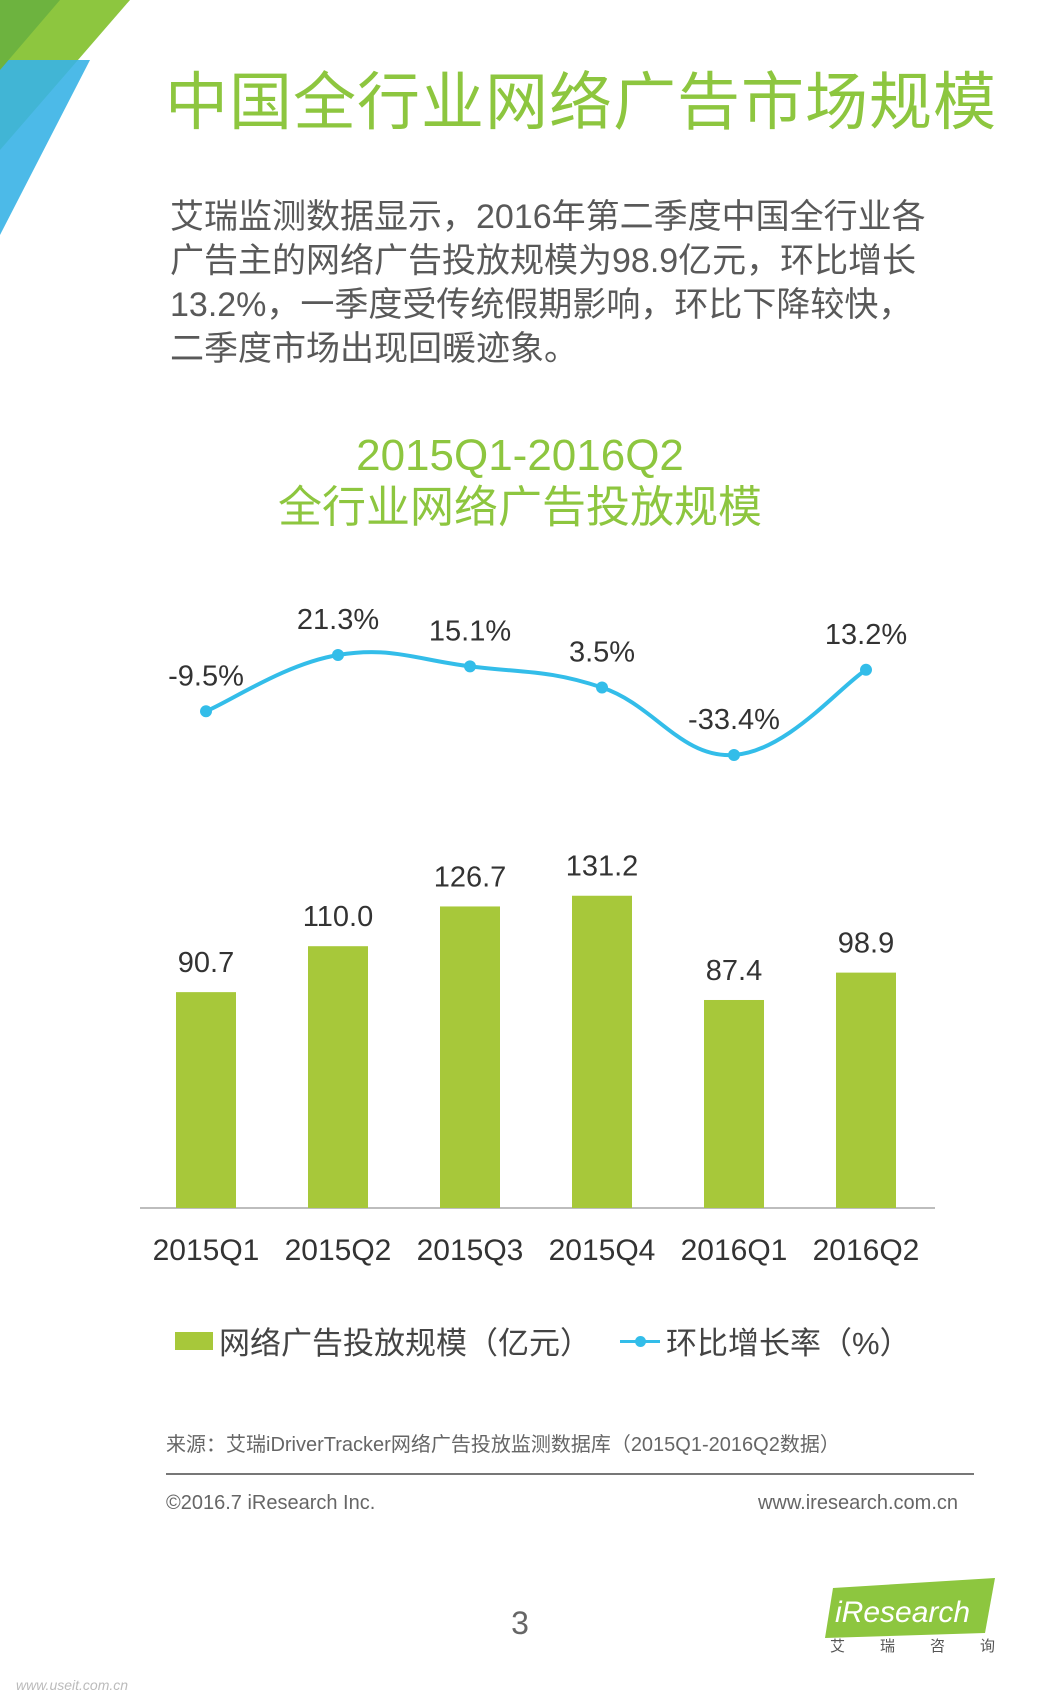 This screenshot has width=1040, height=1705. I want to click on chart-title-line1: 2015Q1-2016Q2, so click(520, 455).